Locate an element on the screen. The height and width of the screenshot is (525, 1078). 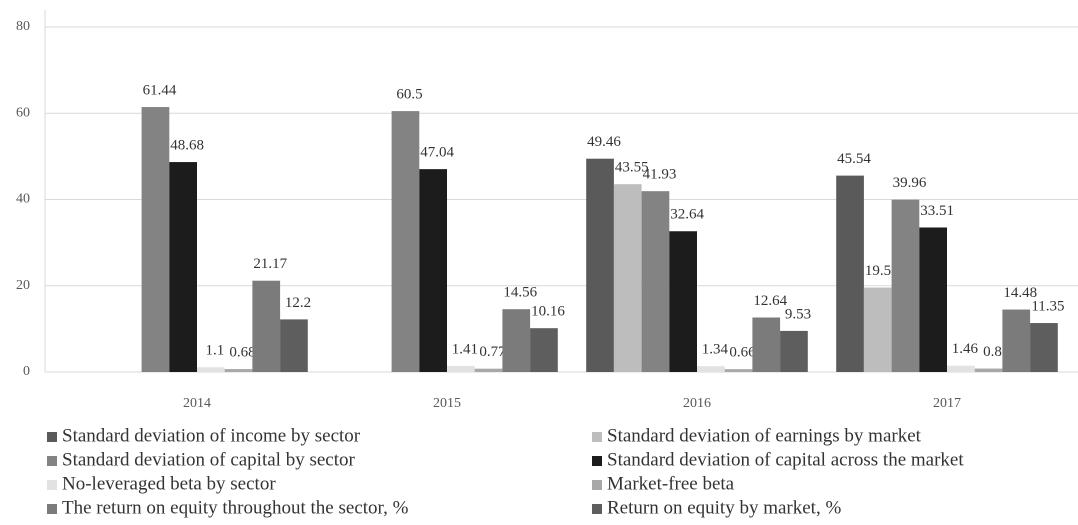
legend-label: Standard deviation of capital by sector is located at coordinates (208, 459).